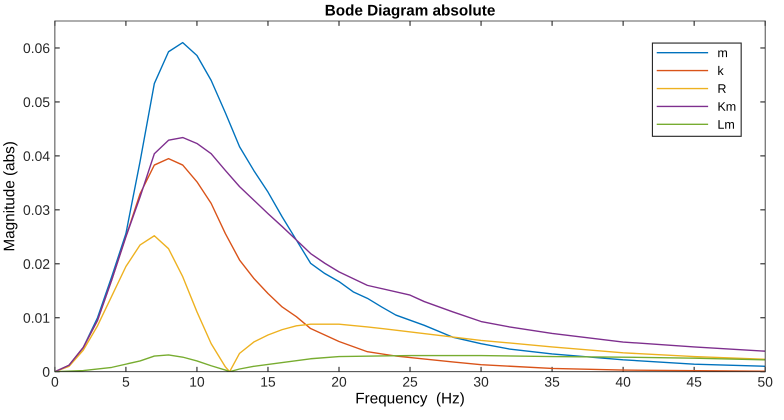 Image resolution: width=784 pixels, height=420 pixels. What do you see at coordinates (37, 102) in the screenshot?
I see `y-tick-label: 0.05` at bounding box center [37, 102].